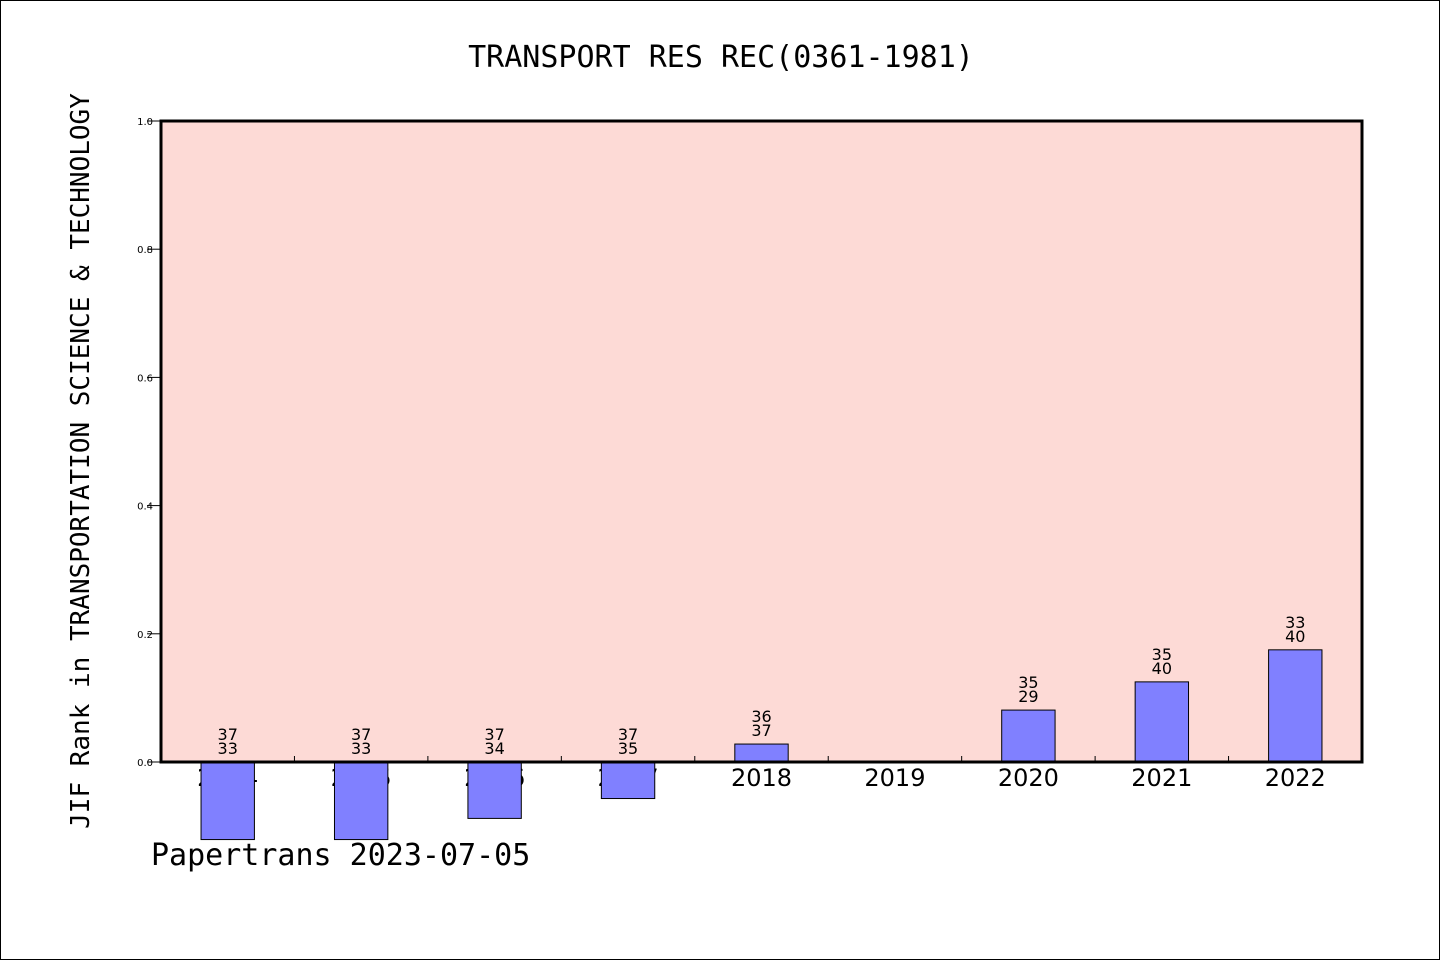  Describe the element at coordinates (761, 730) in the screenshot. I see `bar-label-lower-2018: 37` at that location.